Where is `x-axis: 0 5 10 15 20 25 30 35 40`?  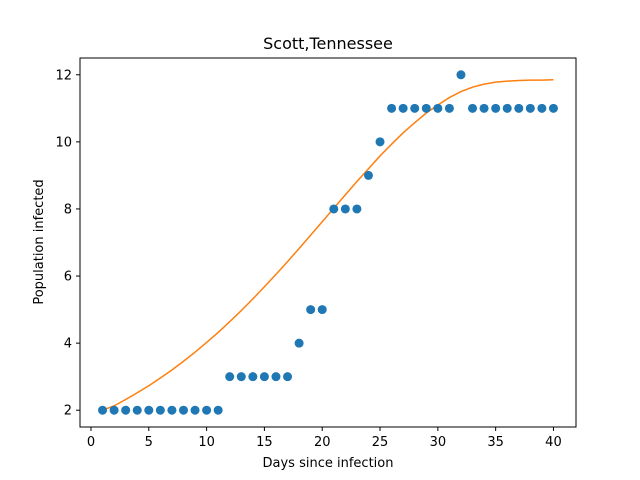
x-axis: 0 5 10 15 20 25 30 35 40 is located at coordinates (324, 438).